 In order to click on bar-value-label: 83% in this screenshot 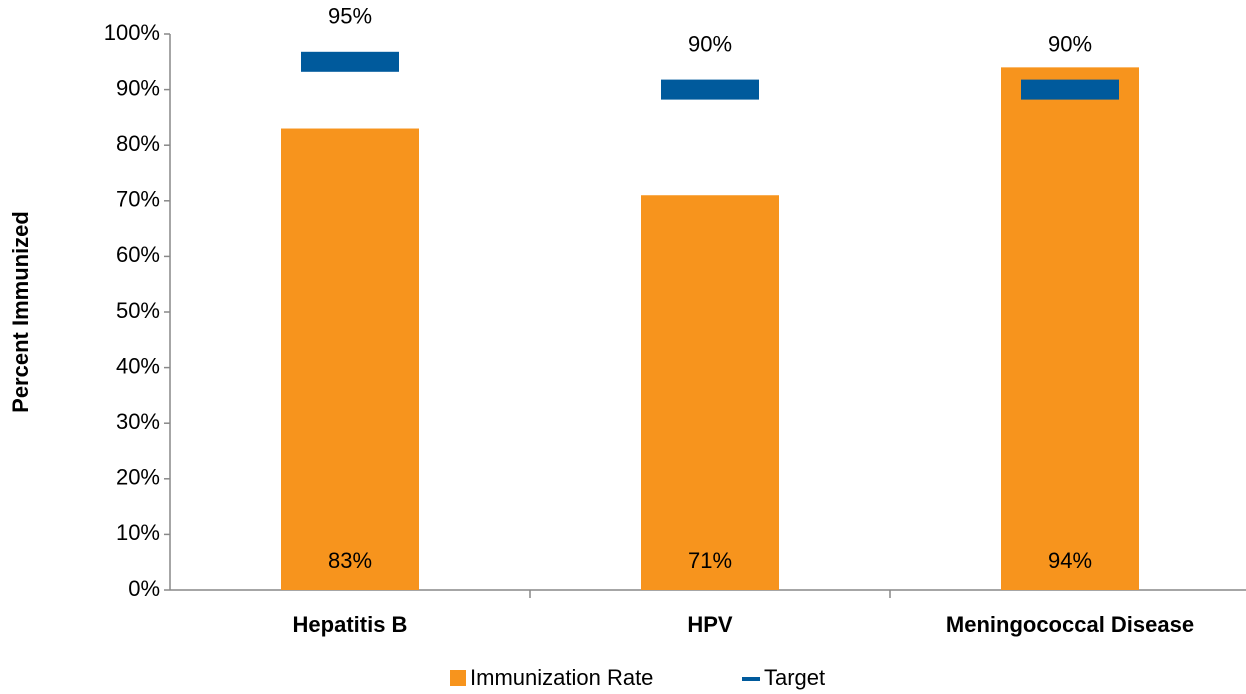, I will do `click(350, 560)`.